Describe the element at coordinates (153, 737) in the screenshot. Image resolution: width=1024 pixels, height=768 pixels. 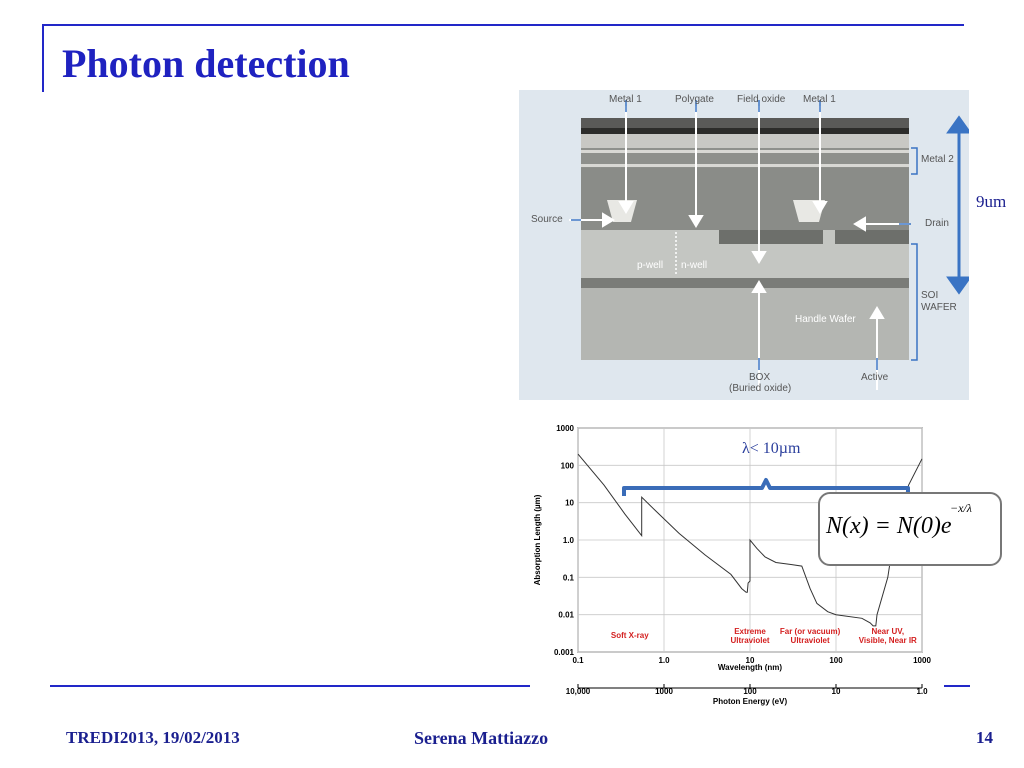
I see `footer-event-date: TREDI2013, 19/02/2013` at that location.